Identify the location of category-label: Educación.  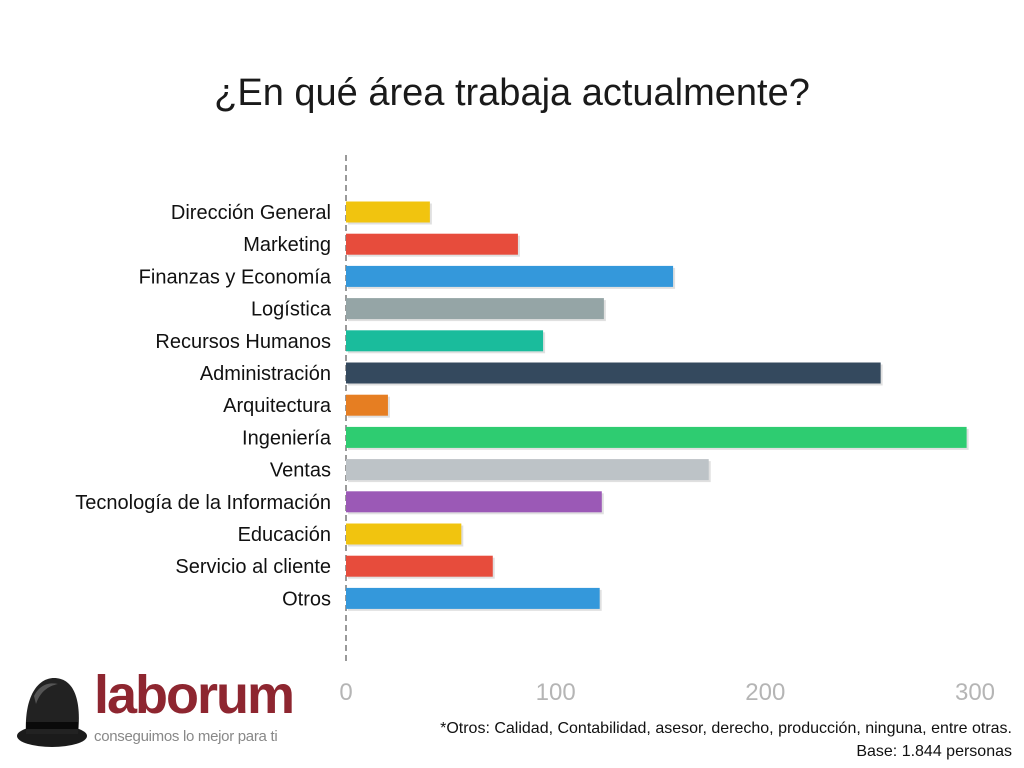
(284, 535).